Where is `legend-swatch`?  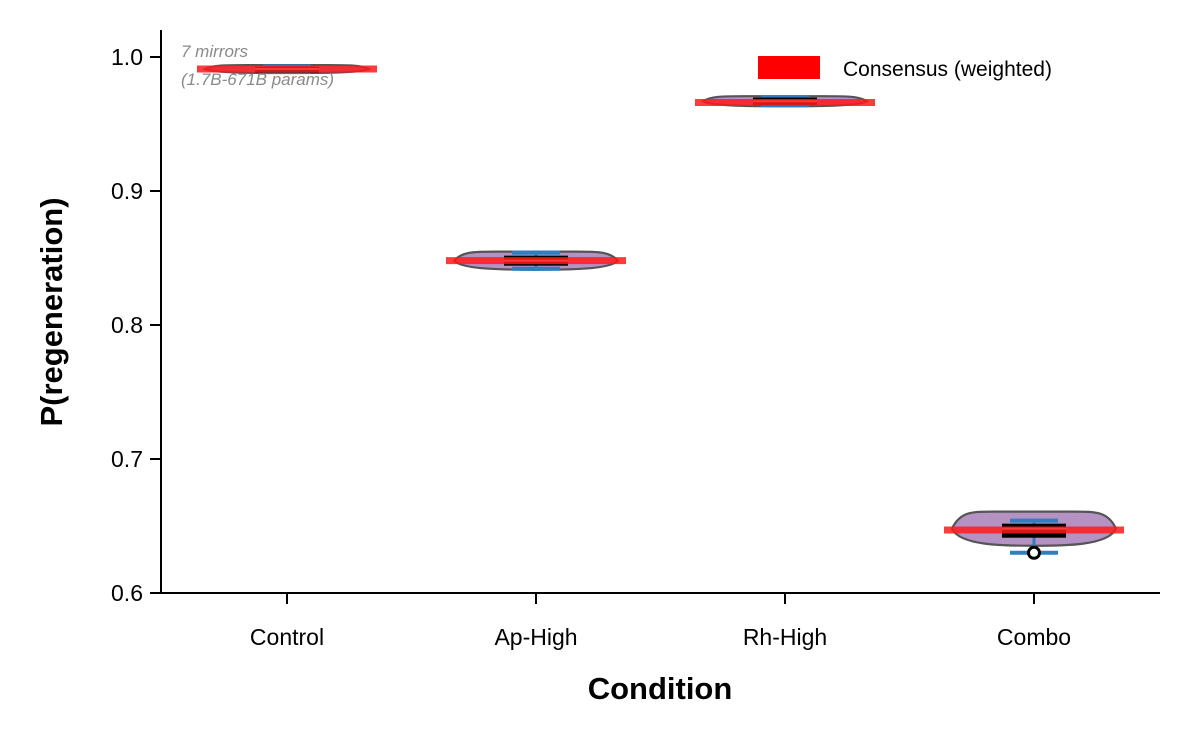
legend-swatch is located at coordinates (789, 67).